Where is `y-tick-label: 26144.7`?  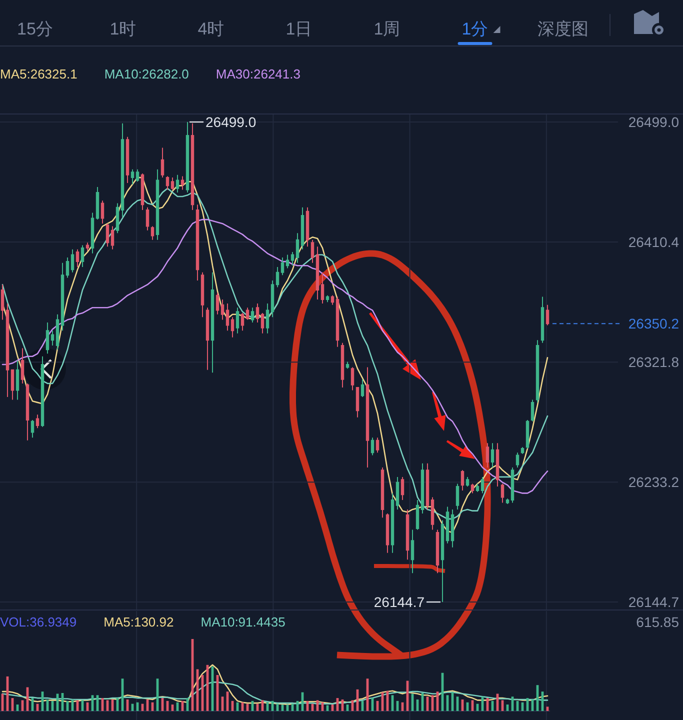 y-tick-label: 26144.7 is located at coordinates (654, 602).